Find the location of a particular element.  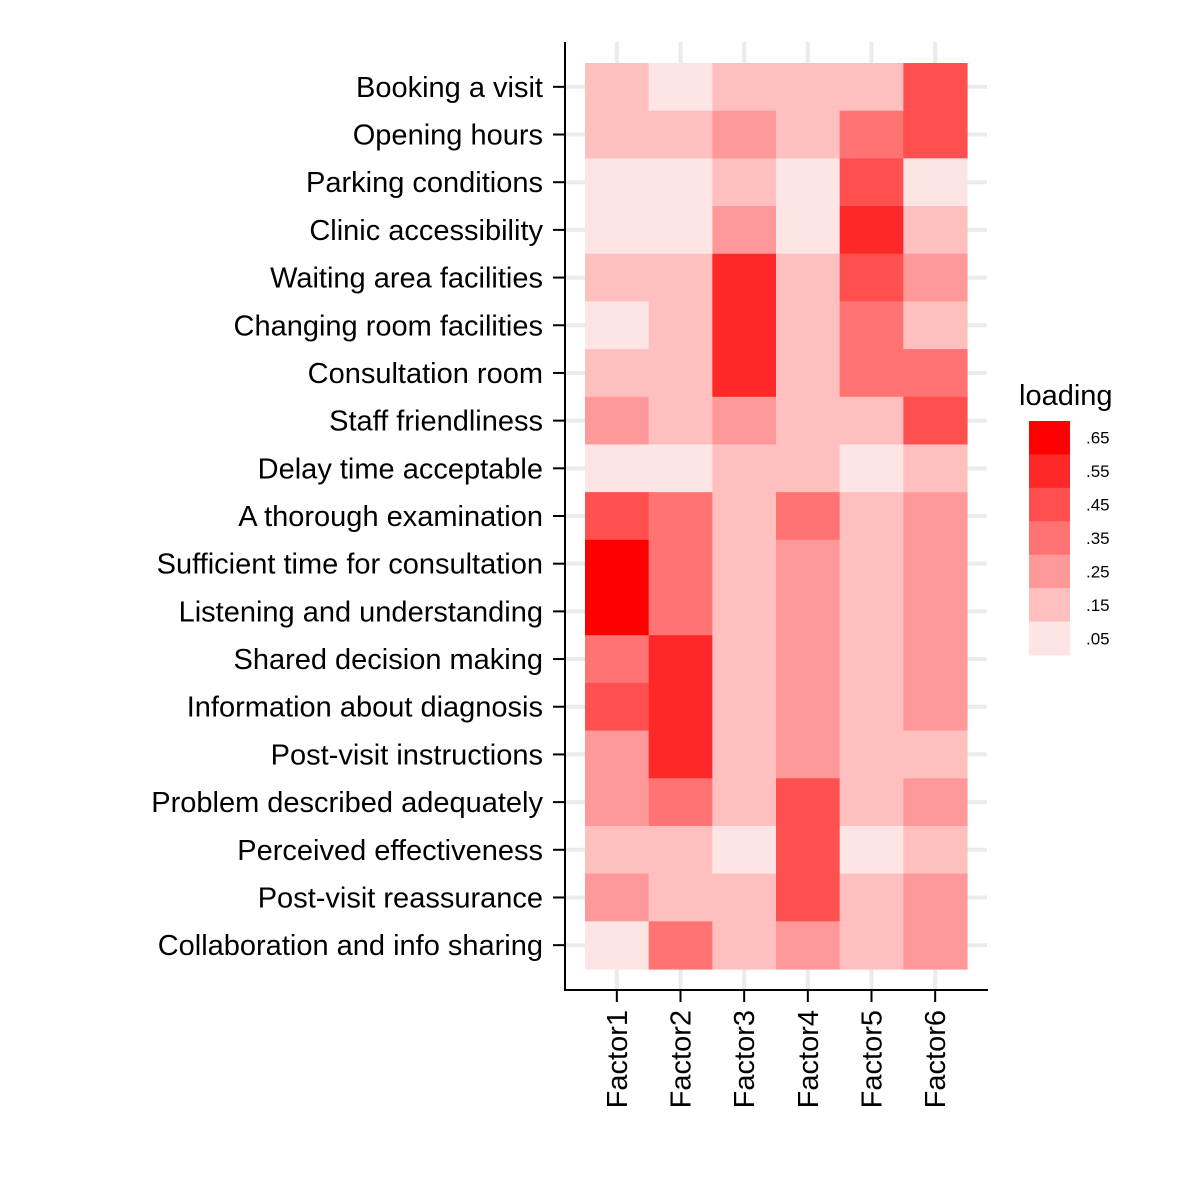

x-tick-label: Factor6 is located at coordinates (936, 1059).